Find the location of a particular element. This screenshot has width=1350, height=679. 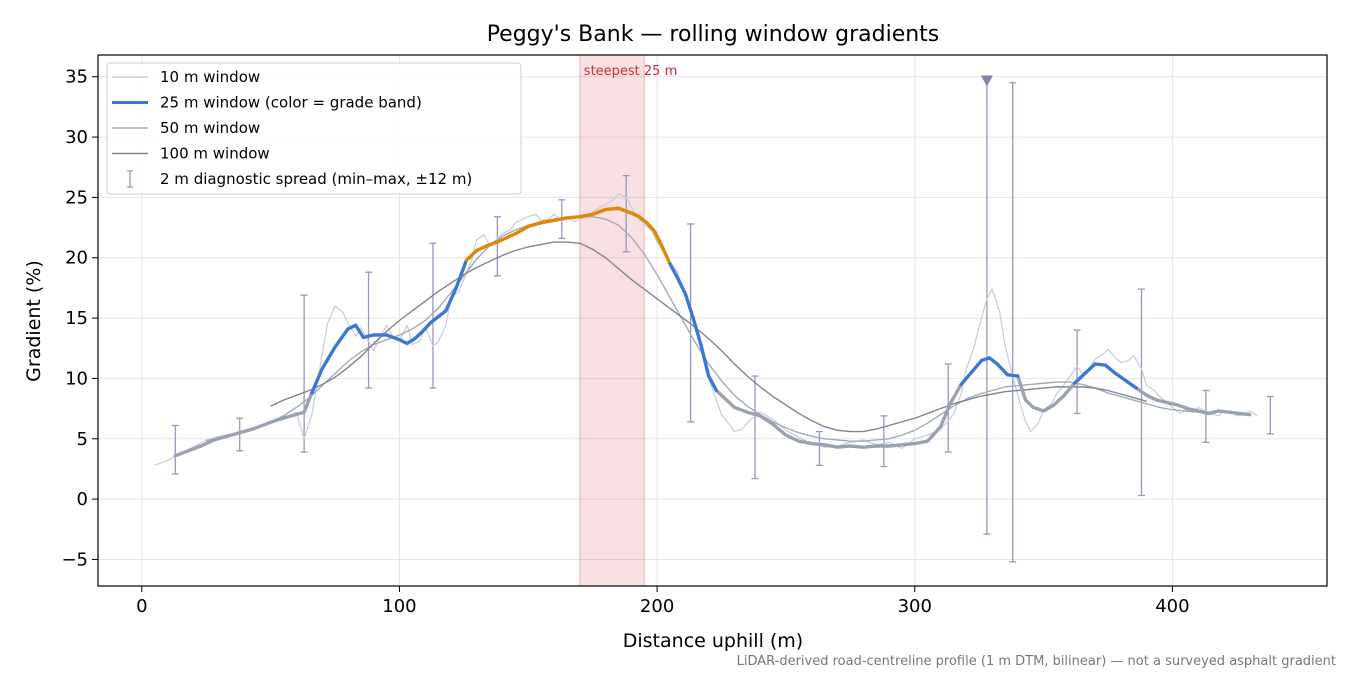

legend-entry: 25 m window (color = grade band) is located at coordinates (267, 103).